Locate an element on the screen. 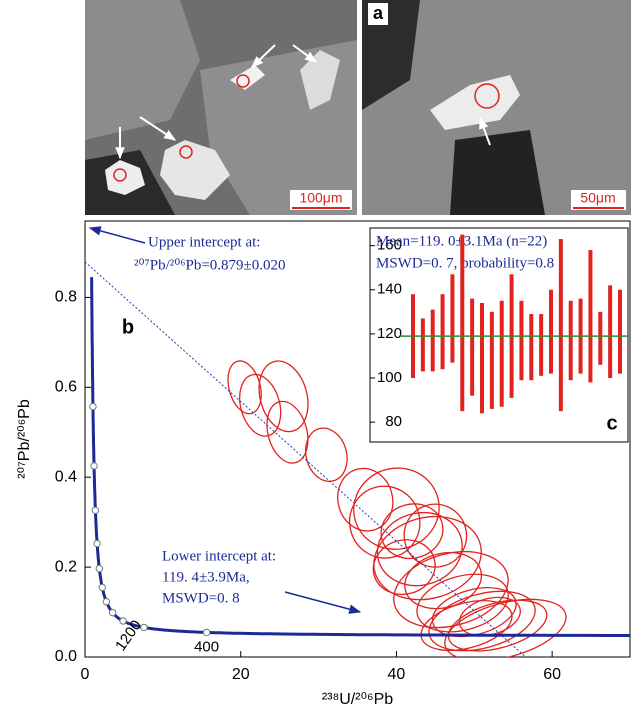  label-box is located at coordinates (378, 14).